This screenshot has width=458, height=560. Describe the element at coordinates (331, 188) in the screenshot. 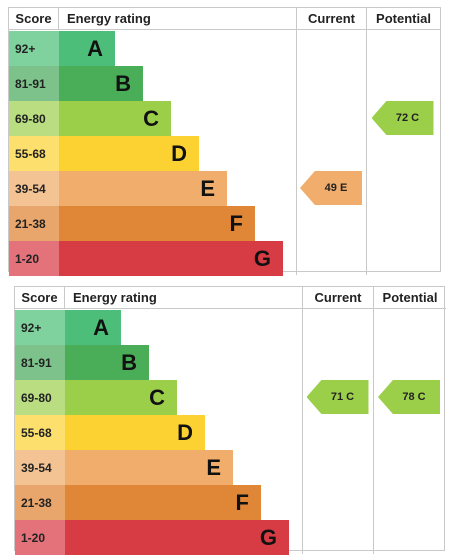

I see `current-rating-arrow: 49 E` at that location.